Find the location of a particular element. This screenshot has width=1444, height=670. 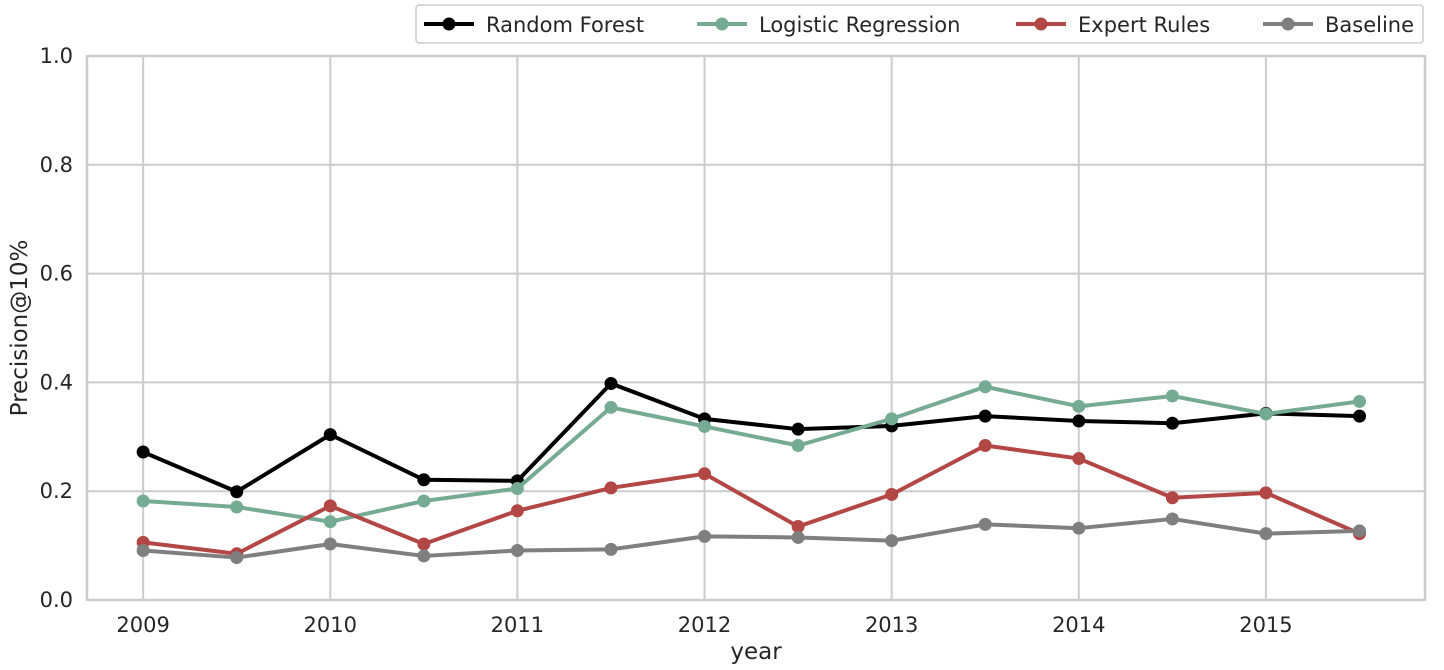

legend-entry: Random Forest is located at coordinates (534, 25).